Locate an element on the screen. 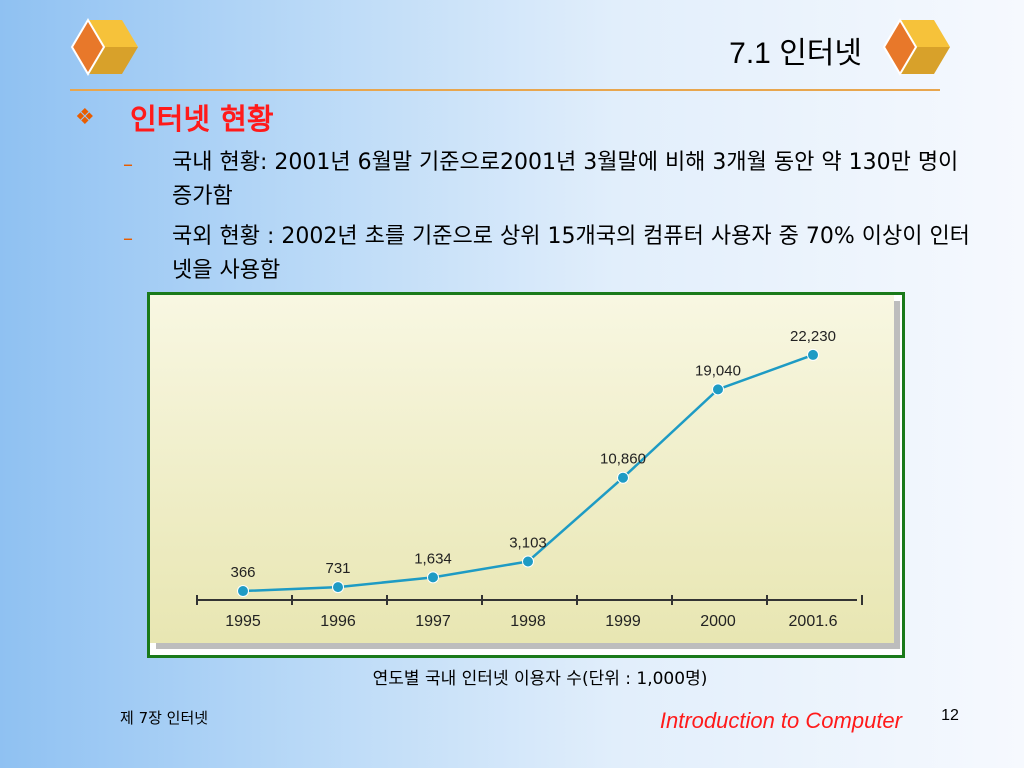 This screenshot has width=1024, height=768. x-tick-label: 2000 is located at coordinates (718, 621).